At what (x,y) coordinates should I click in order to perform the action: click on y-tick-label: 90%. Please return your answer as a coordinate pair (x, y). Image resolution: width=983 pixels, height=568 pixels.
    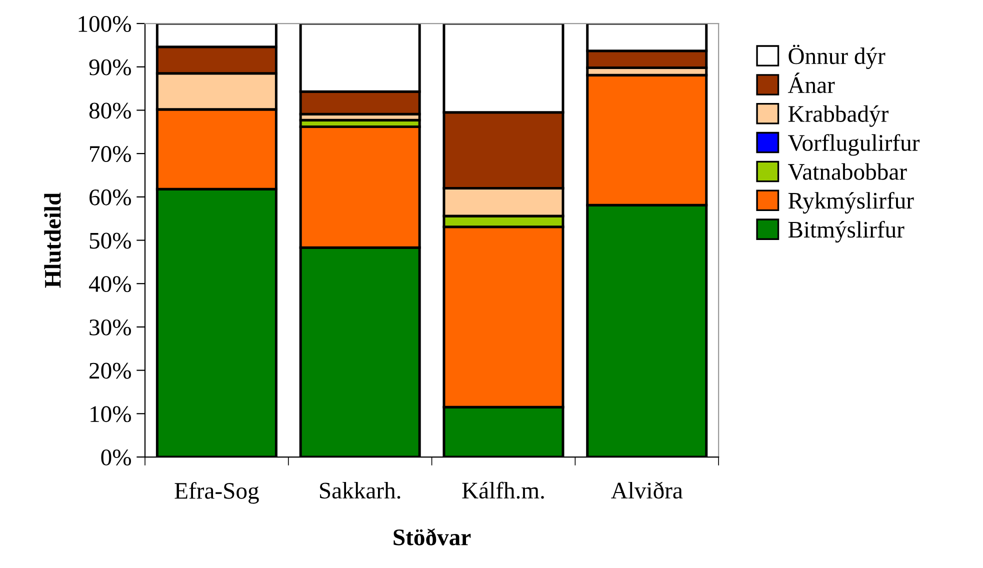
    Looking at the image, I should click on (110, 67).